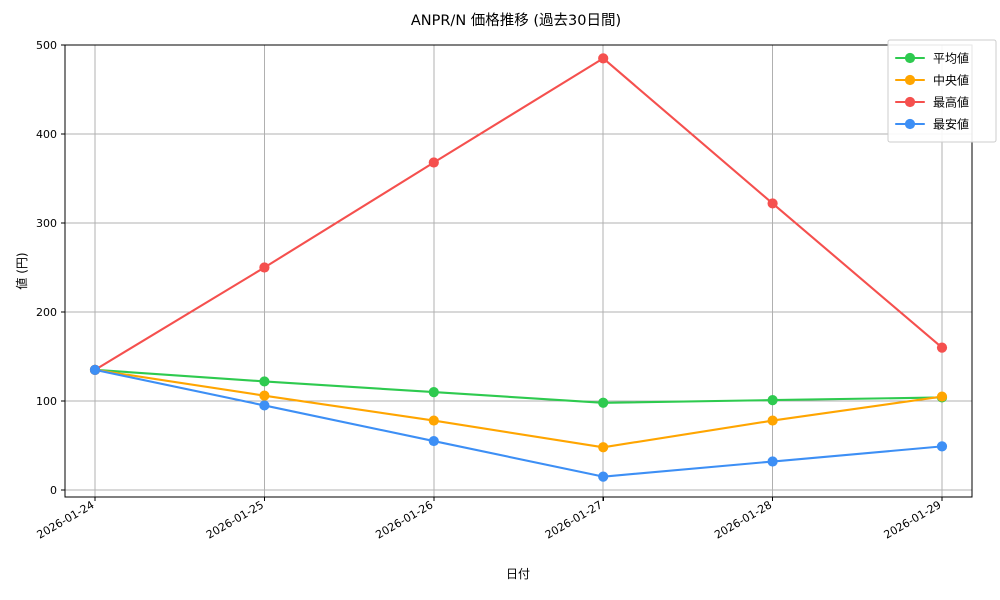 This screenshot has width=1000, height=600. I want to click on y-tick-label: 500, so click(46, 45).